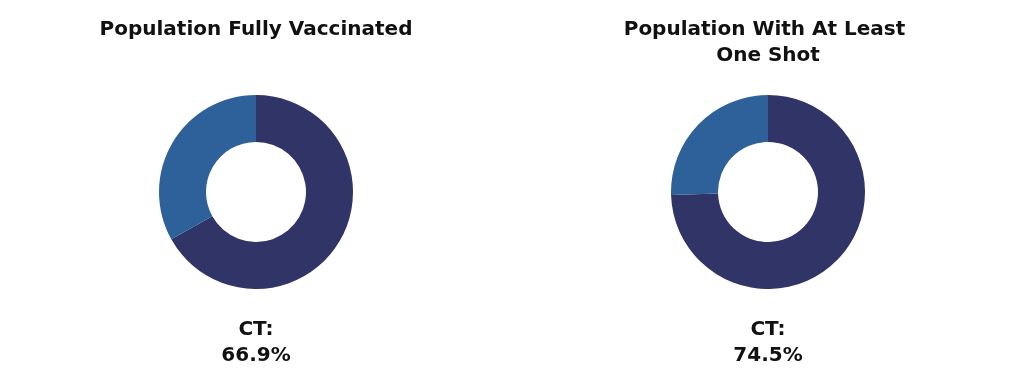 This screenshot has width=1024, height=384. What do you see at coordinates (768, 41) in the screenshot?
I see `chart-title: Population With At Least One Shot` at bounding box center [768, 41].